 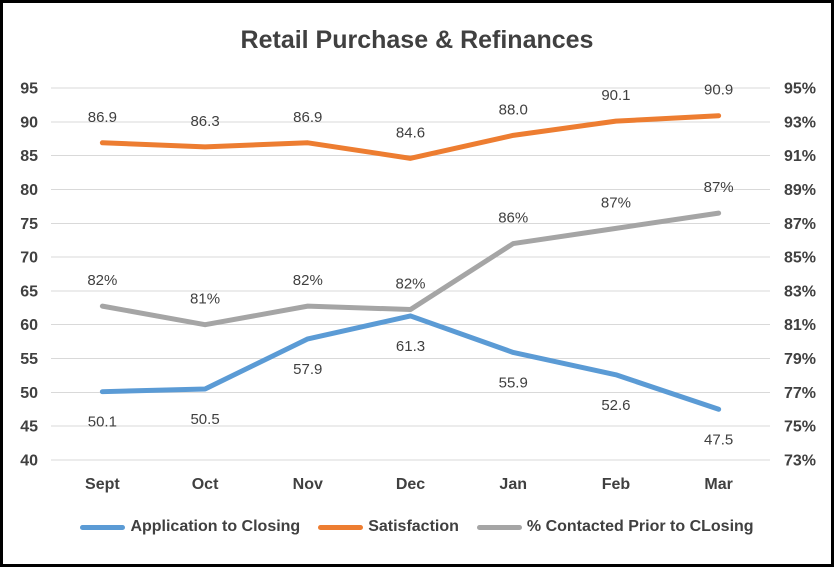 I want to click on right-axis-tick-label: 73%, so click(x=800, y=461).